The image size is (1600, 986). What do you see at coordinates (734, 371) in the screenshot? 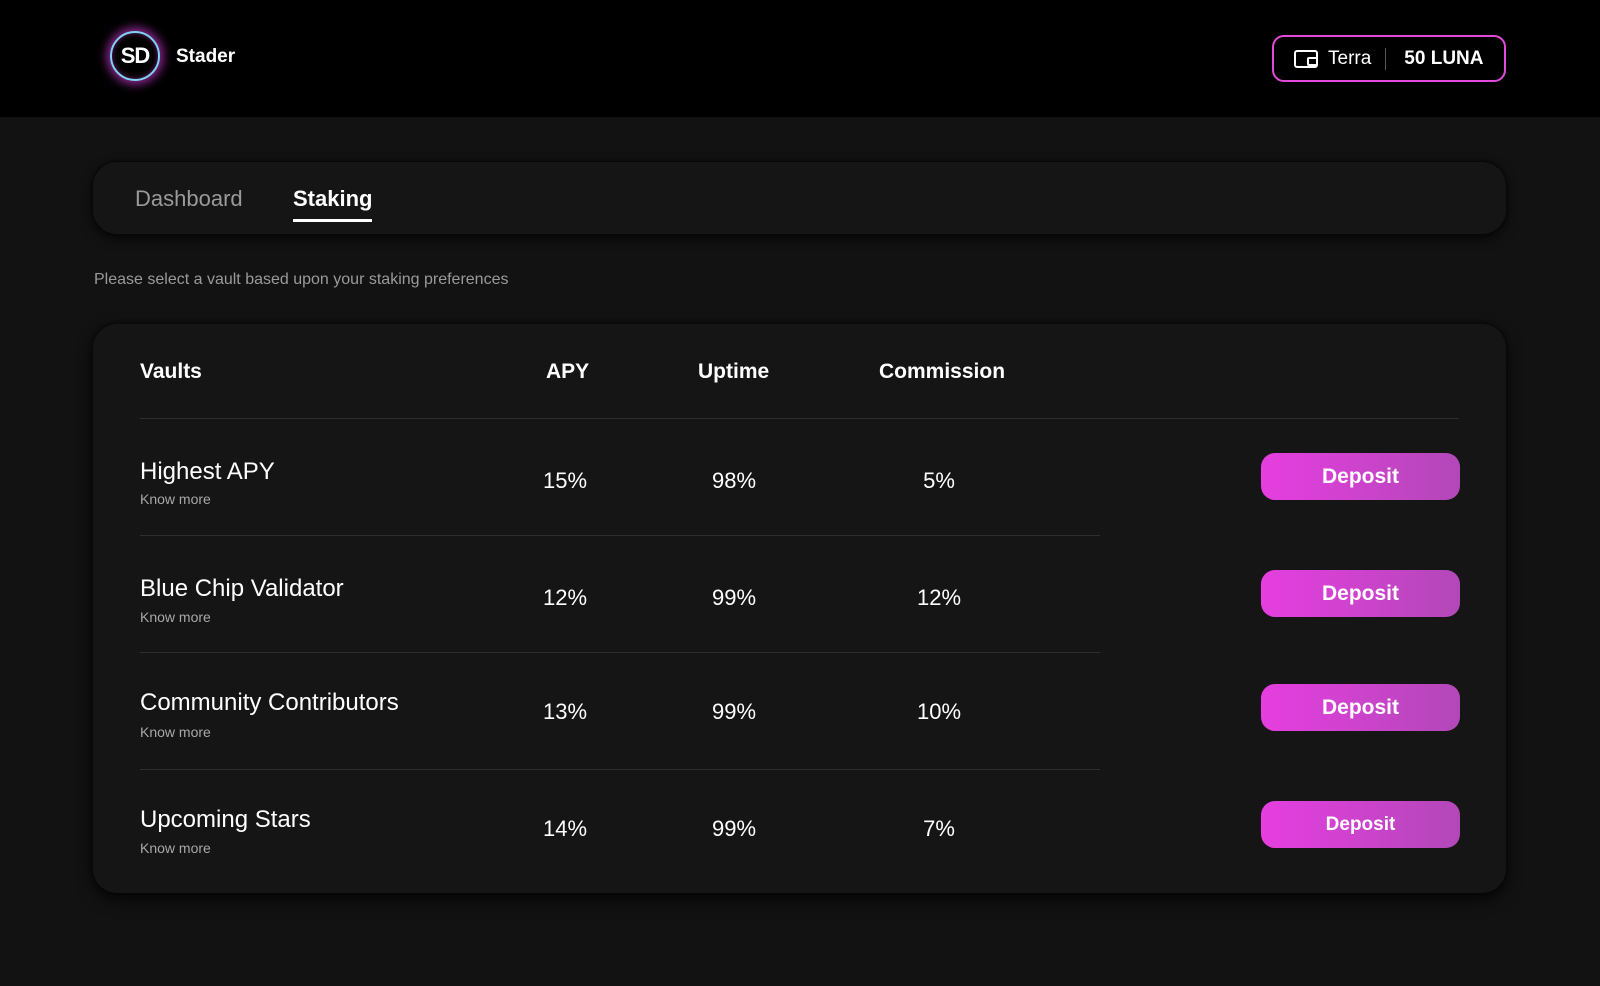
I see `column-header-uptime: Uptime` at bounding box center [734, 371].